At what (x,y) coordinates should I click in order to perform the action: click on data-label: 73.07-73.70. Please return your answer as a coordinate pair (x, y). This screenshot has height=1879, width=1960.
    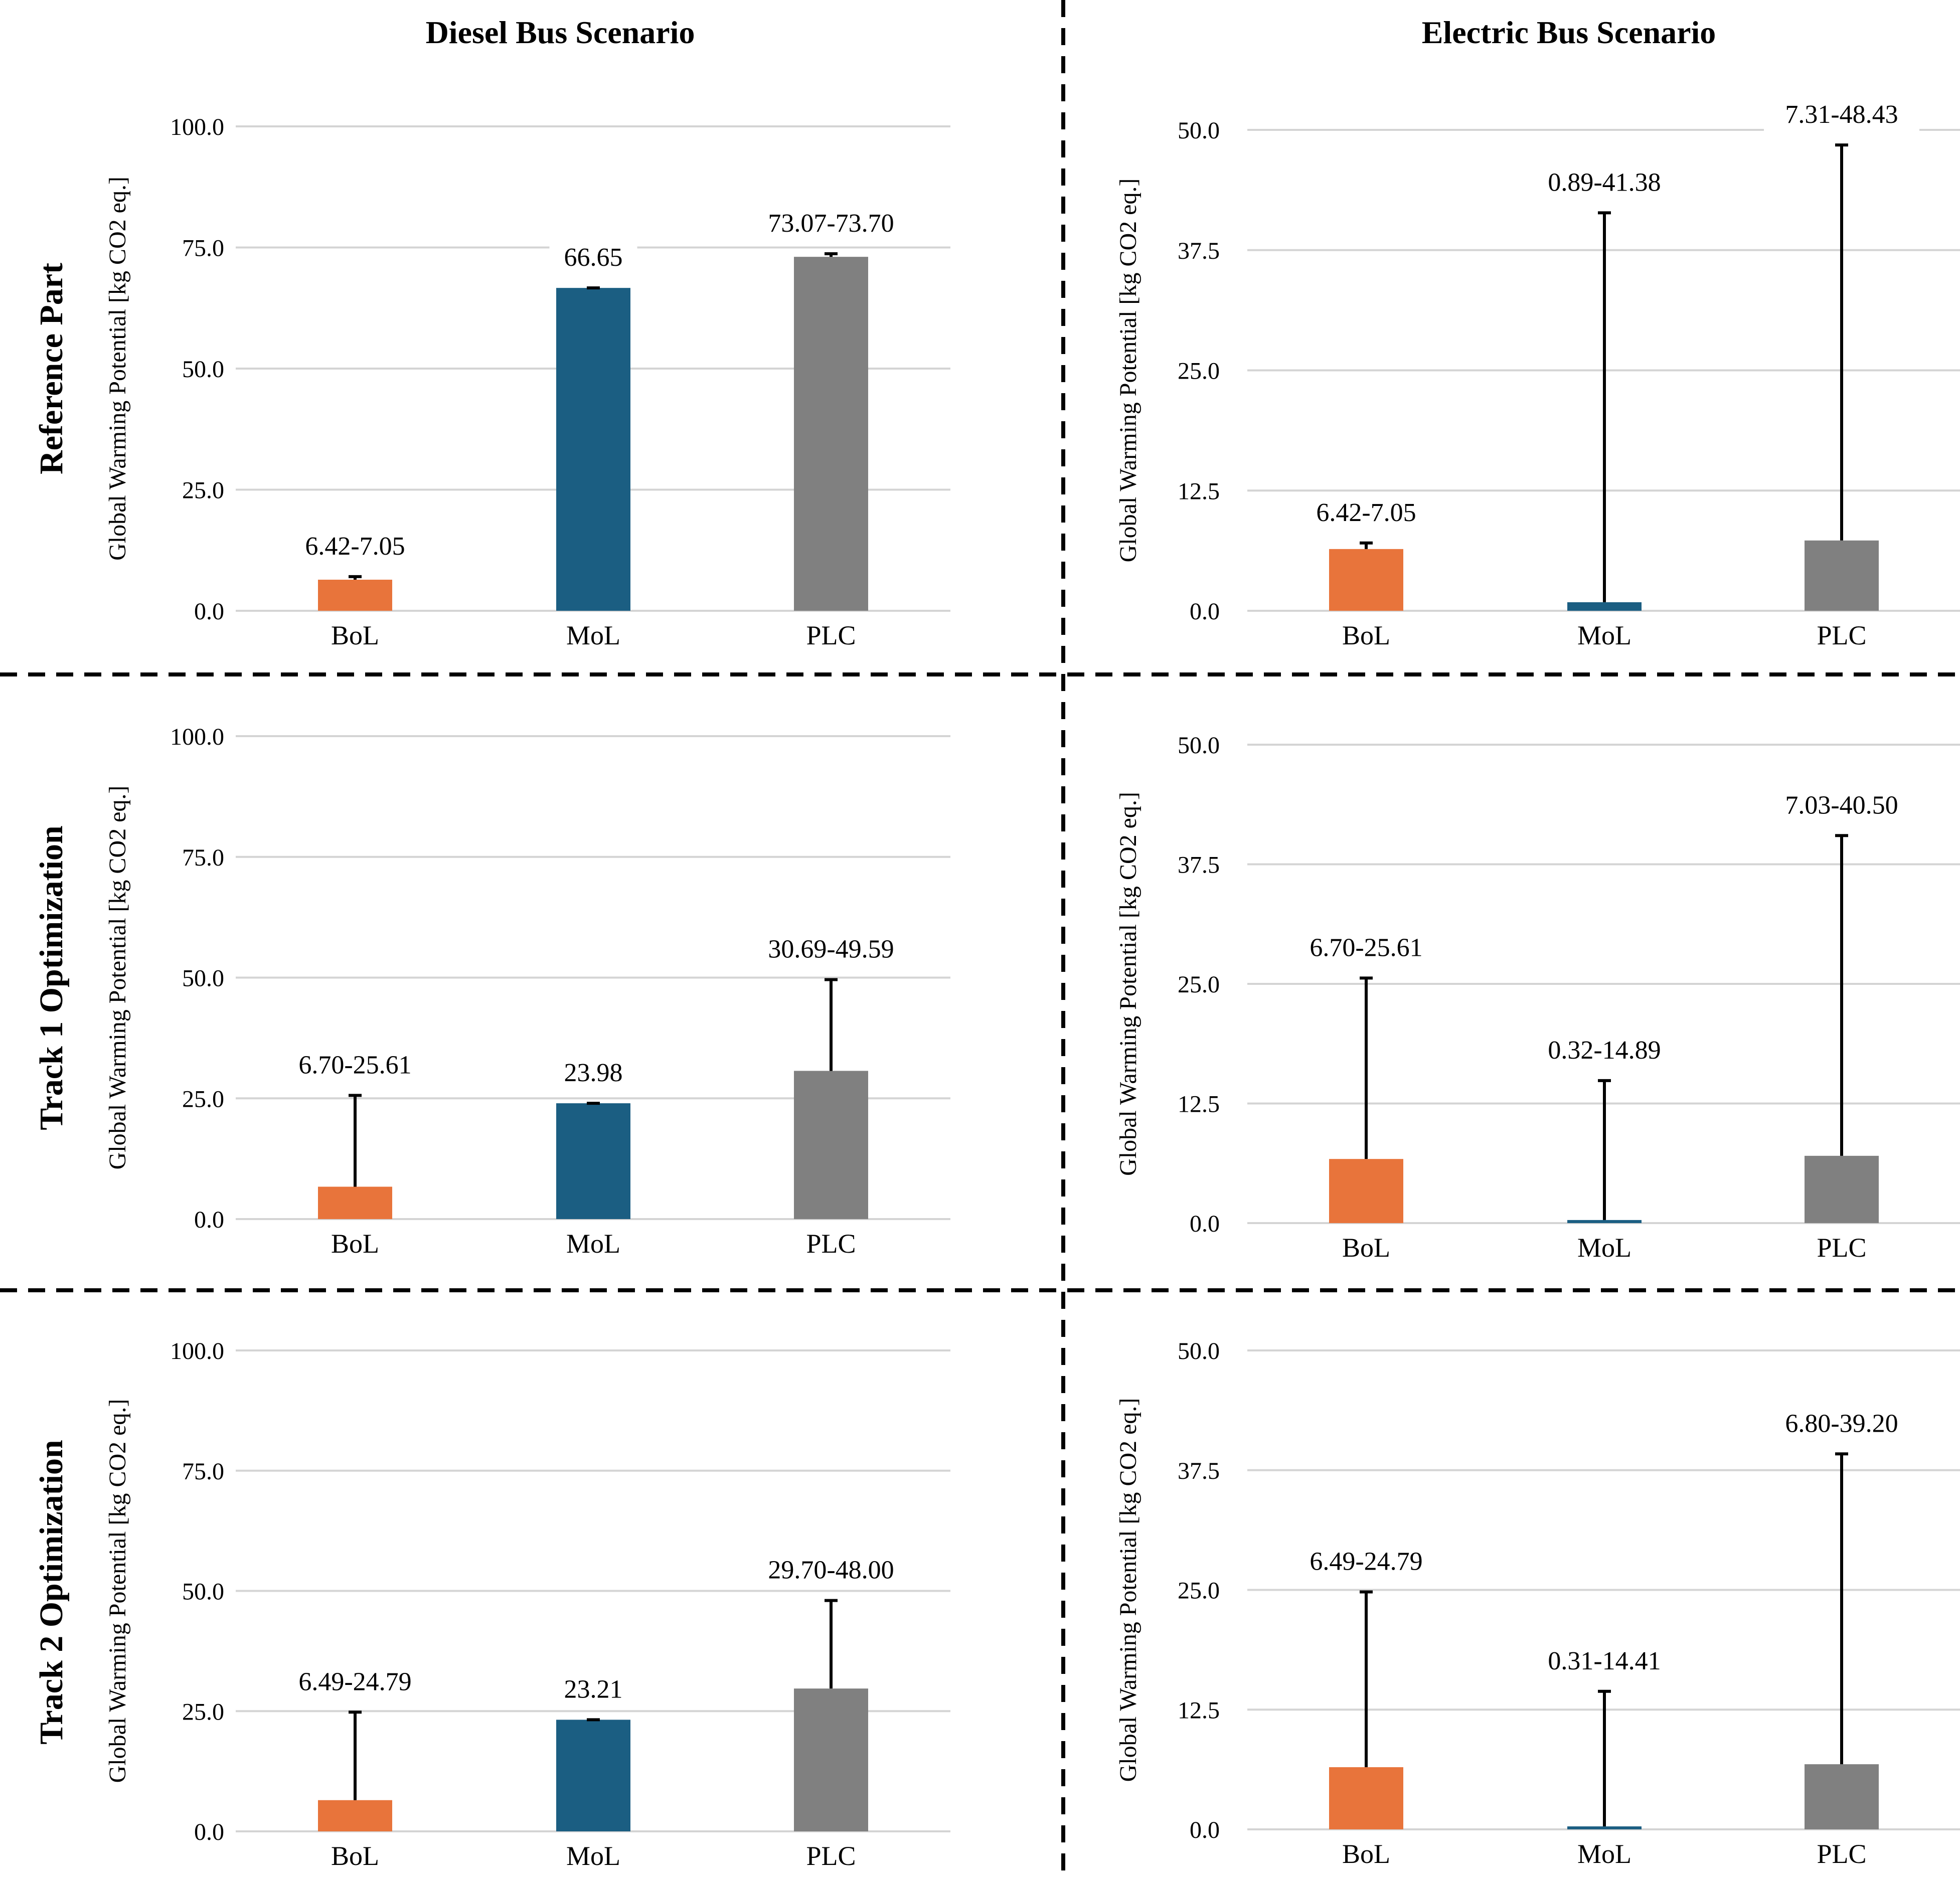
    Looking at the image, I should click on (831, 223).